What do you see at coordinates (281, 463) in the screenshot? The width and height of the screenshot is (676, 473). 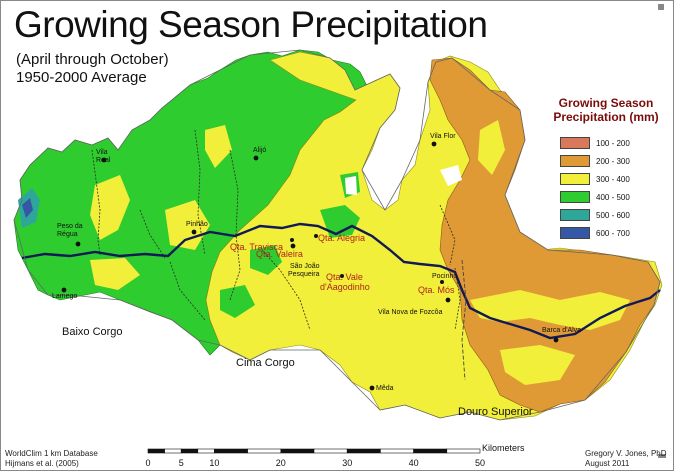 I see `scale-tick-label: 20` at bounding box center [281, 463].